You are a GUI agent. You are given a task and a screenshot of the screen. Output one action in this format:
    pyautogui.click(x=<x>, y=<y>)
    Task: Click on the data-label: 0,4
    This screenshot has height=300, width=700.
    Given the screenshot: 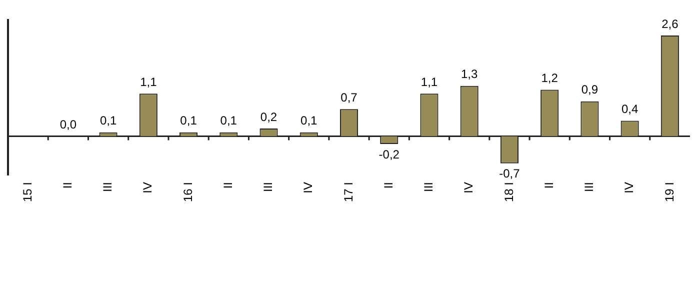 What is the action you would take?
    pyautogui.click(x=629, y=109)
    